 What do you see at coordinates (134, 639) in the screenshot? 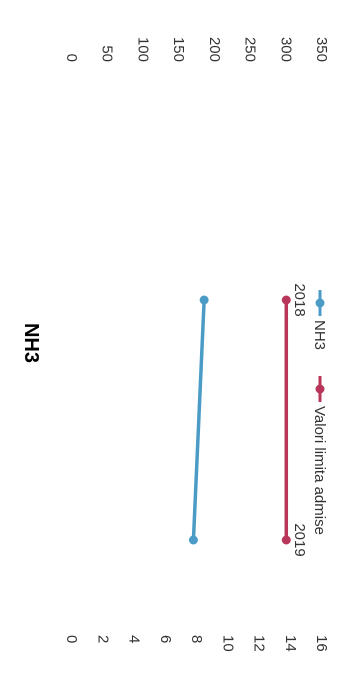
I see `right-tick-label: 4` at bounding box center [134, 639].